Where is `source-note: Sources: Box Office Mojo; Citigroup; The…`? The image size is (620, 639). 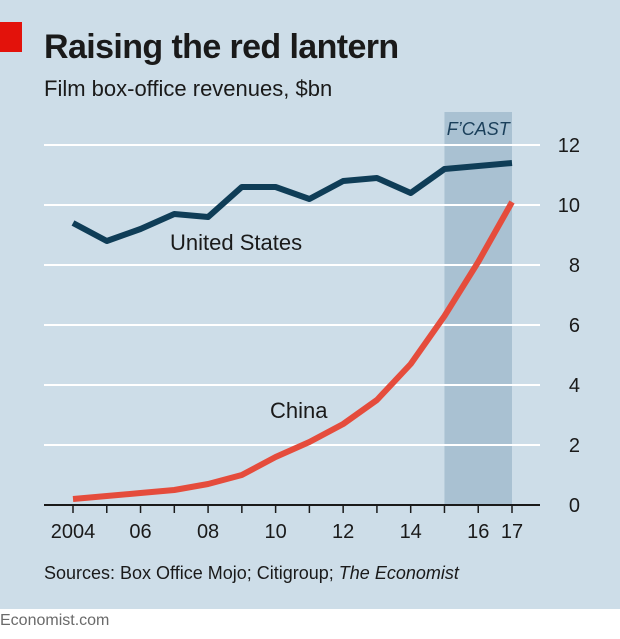
source-note: Sources: Box Office Mojo; Citigroup; The… is located at coordinates (251, 573).